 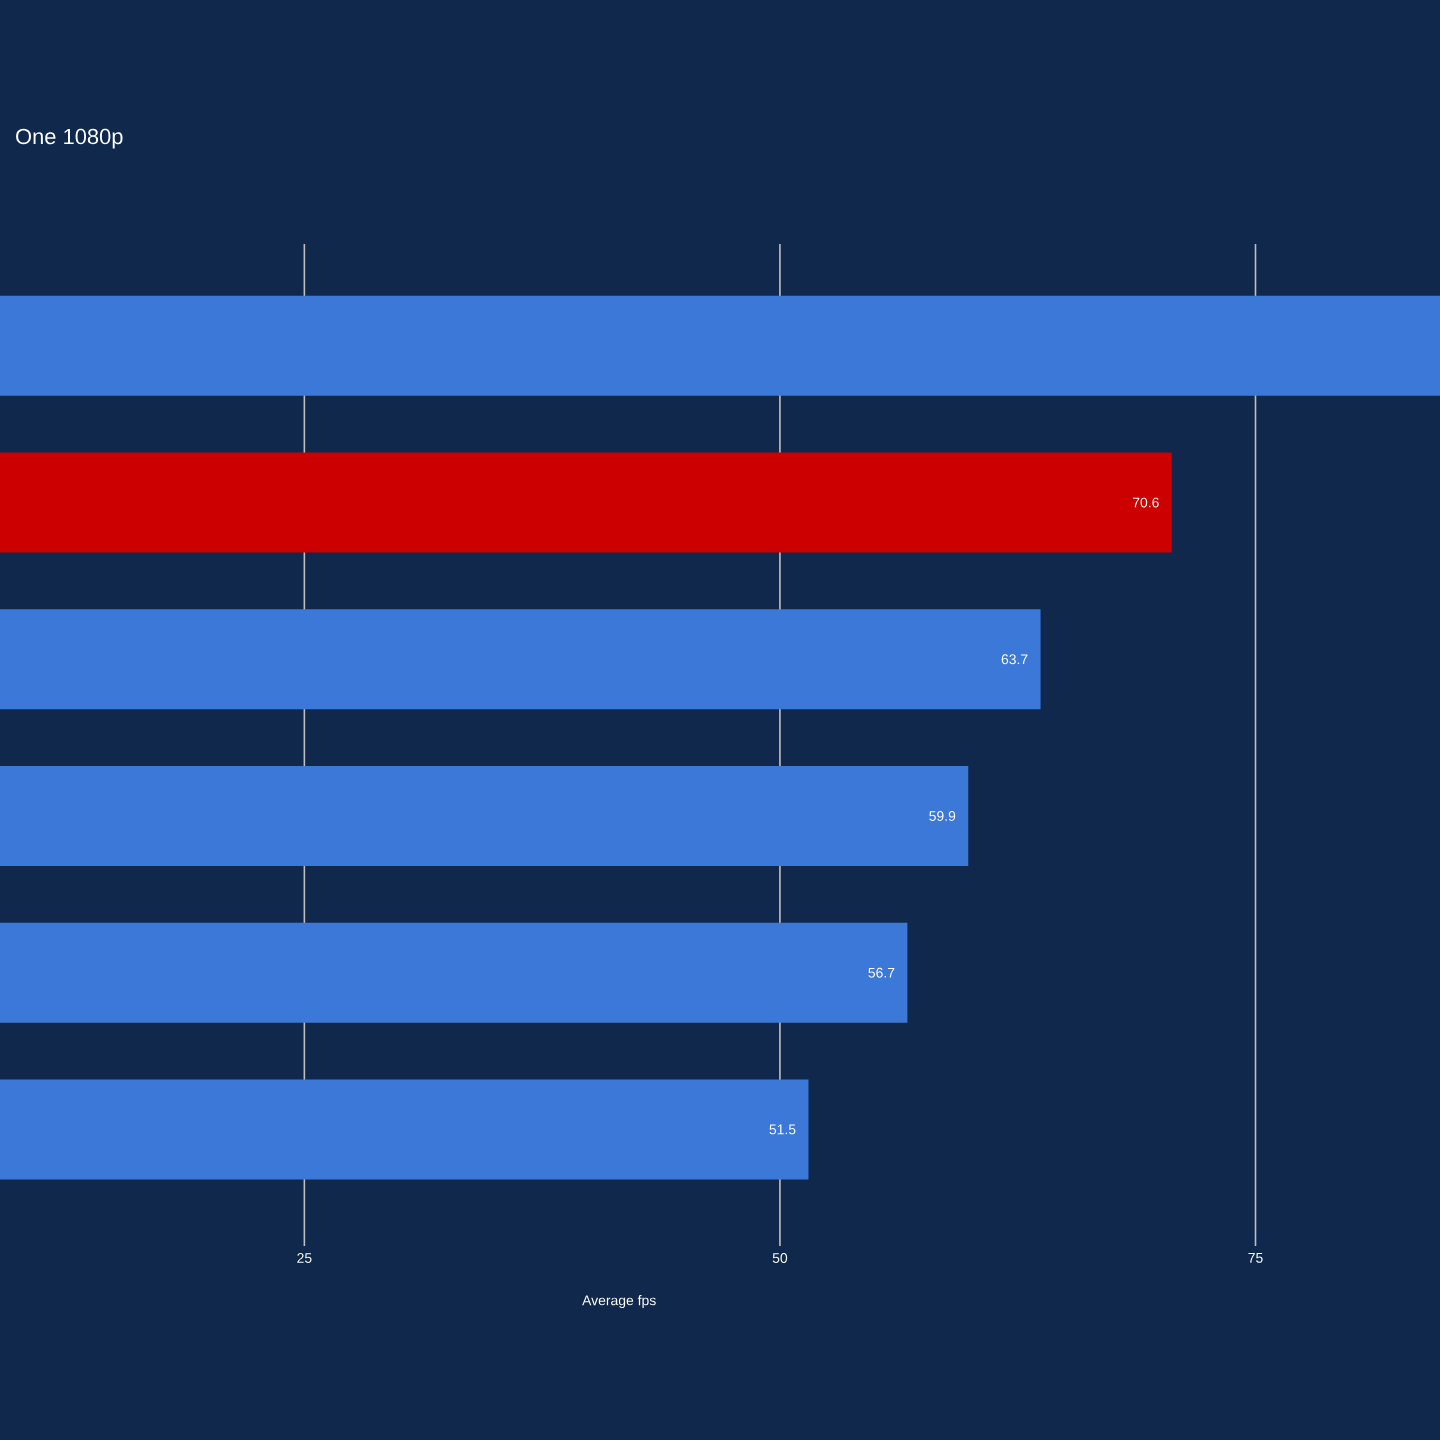 I want to click on chart-title: One 1080p, so click(x=69, y=138).